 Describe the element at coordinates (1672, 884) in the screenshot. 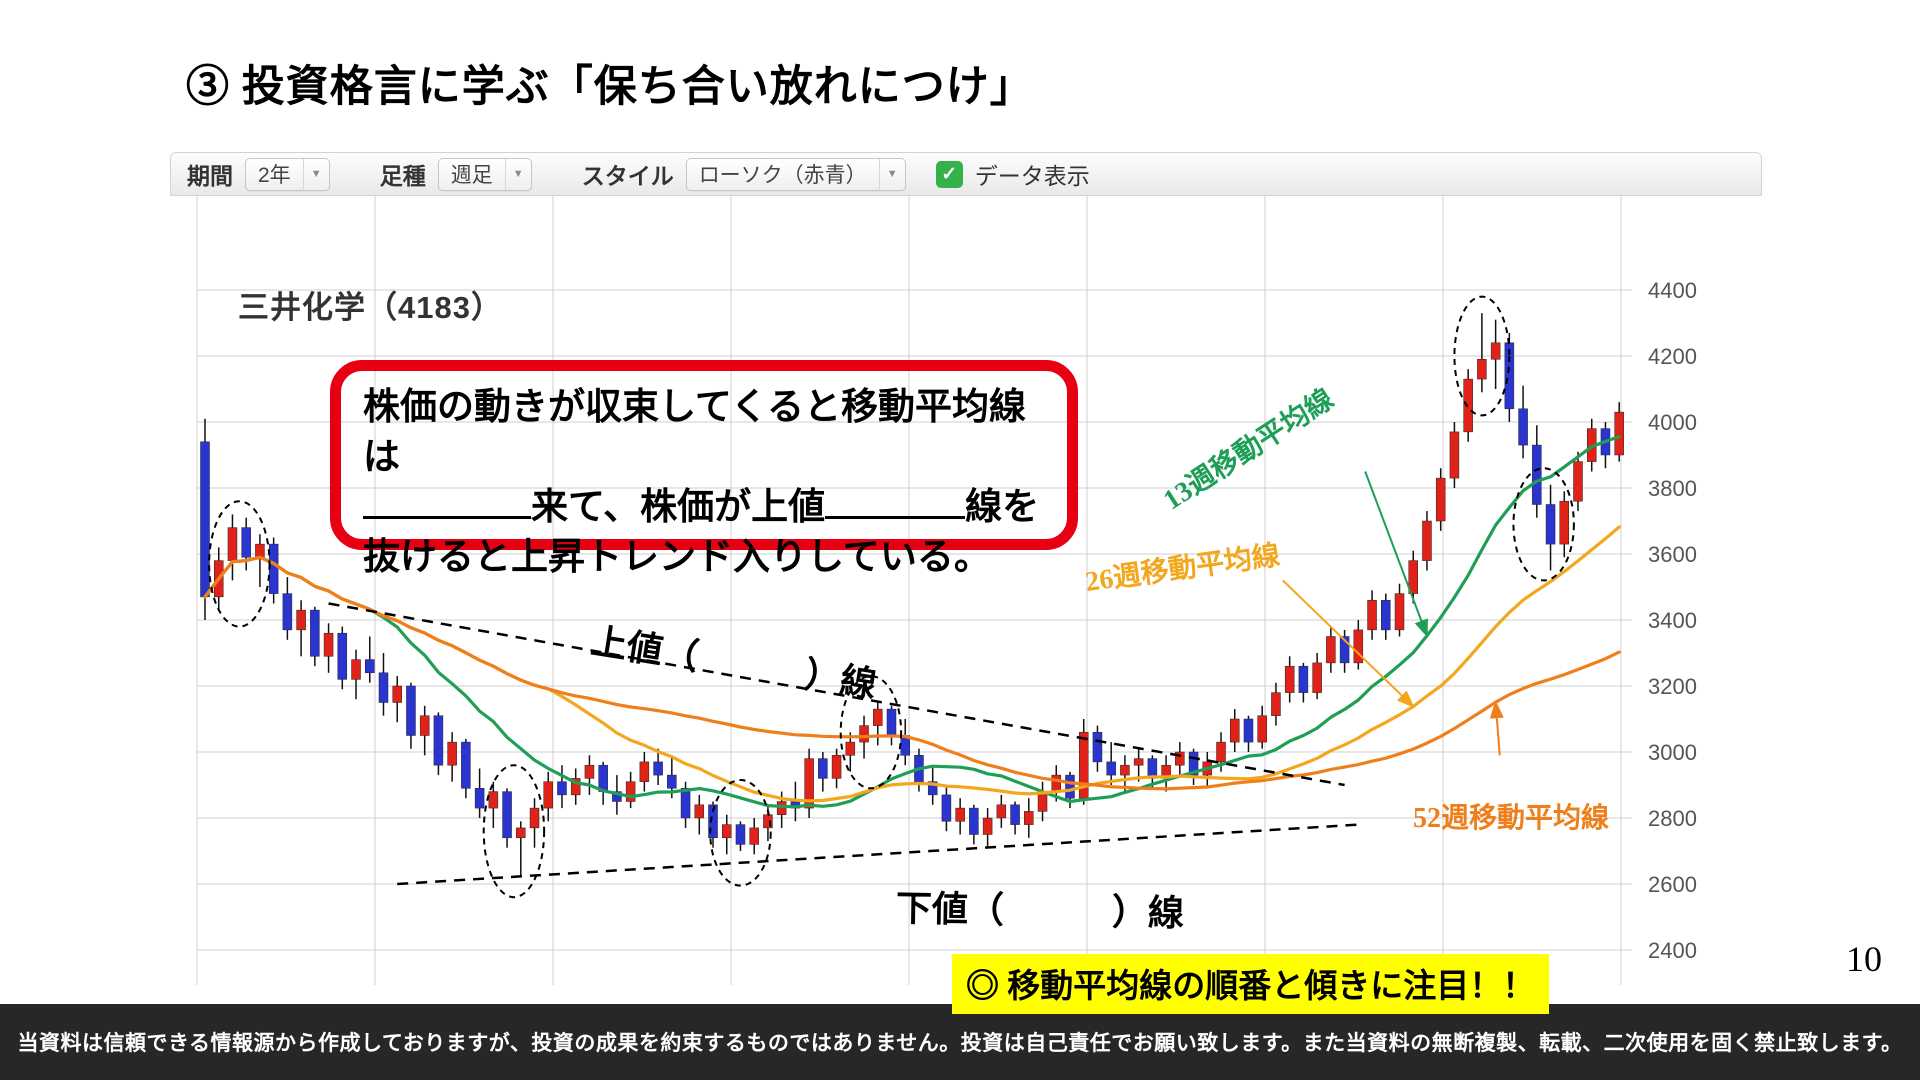

I see `svg-text: 2600` at that location.